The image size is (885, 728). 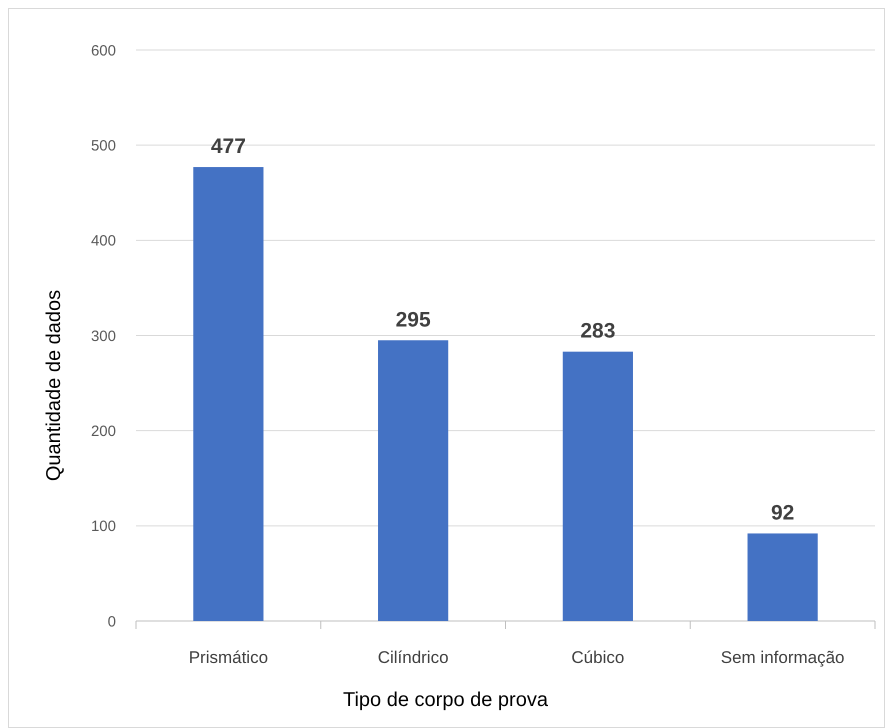 I want to click on data-label: 295, so click(x=413, y=320).